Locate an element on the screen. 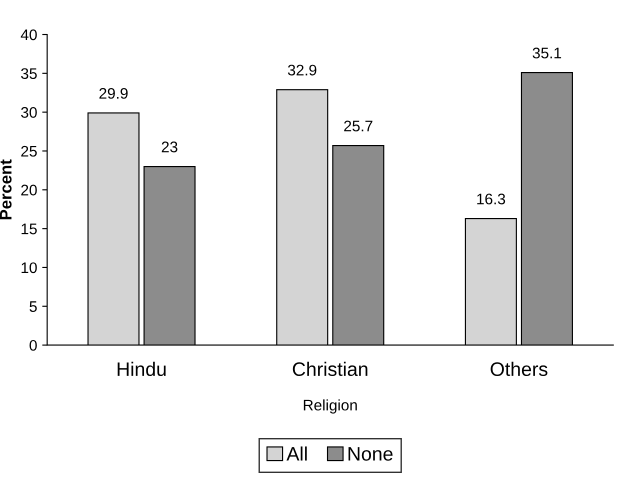  y-tick-label: 15 is located at coordinates (29, 229).